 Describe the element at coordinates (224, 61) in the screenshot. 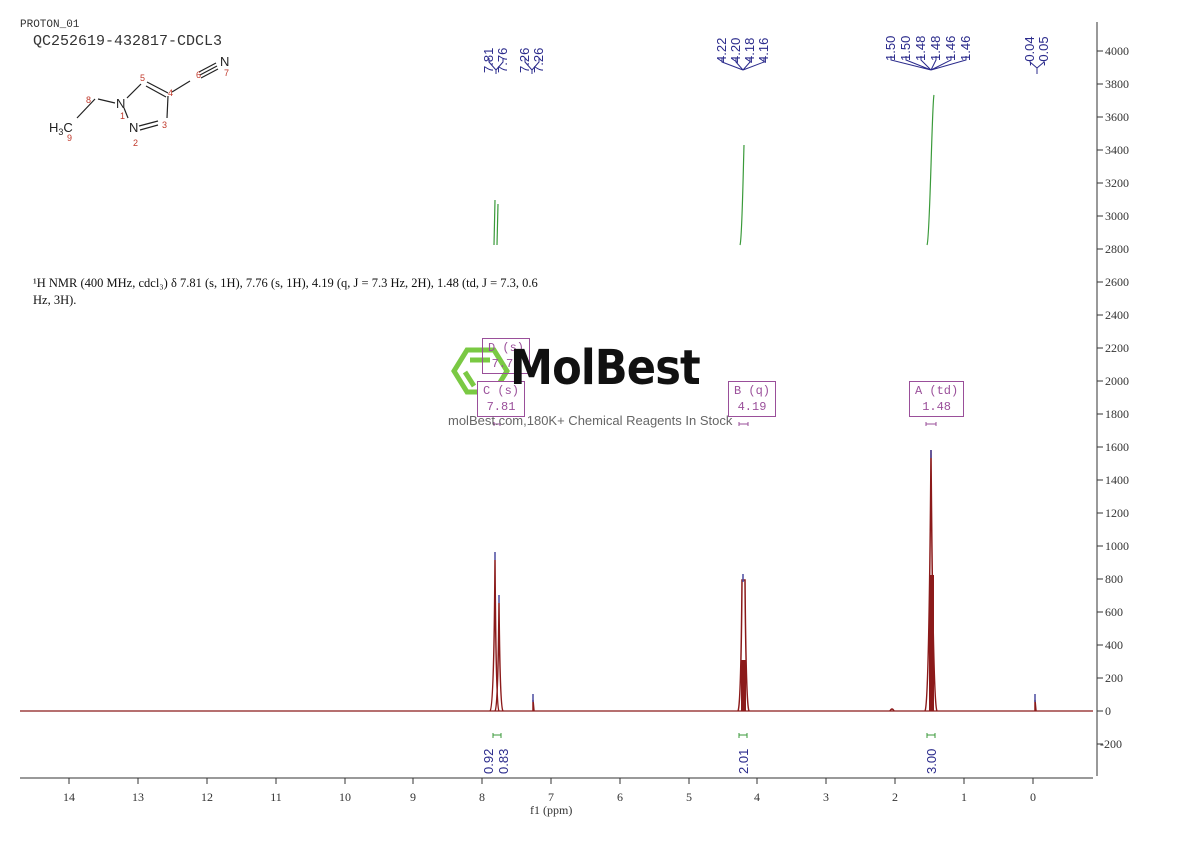

I see `atom-N7: N` at that location.